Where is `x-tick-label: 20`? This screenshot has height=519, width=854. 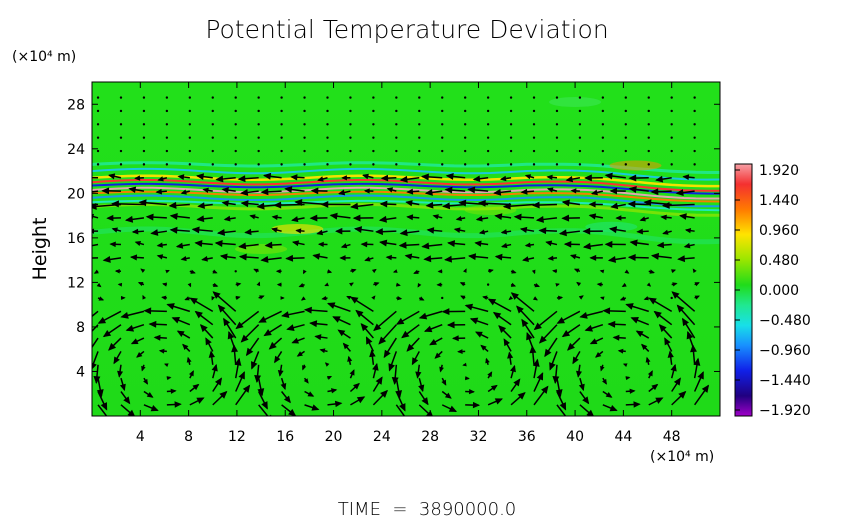
x-tick-label: 20 is located at coordinates (334, 437).